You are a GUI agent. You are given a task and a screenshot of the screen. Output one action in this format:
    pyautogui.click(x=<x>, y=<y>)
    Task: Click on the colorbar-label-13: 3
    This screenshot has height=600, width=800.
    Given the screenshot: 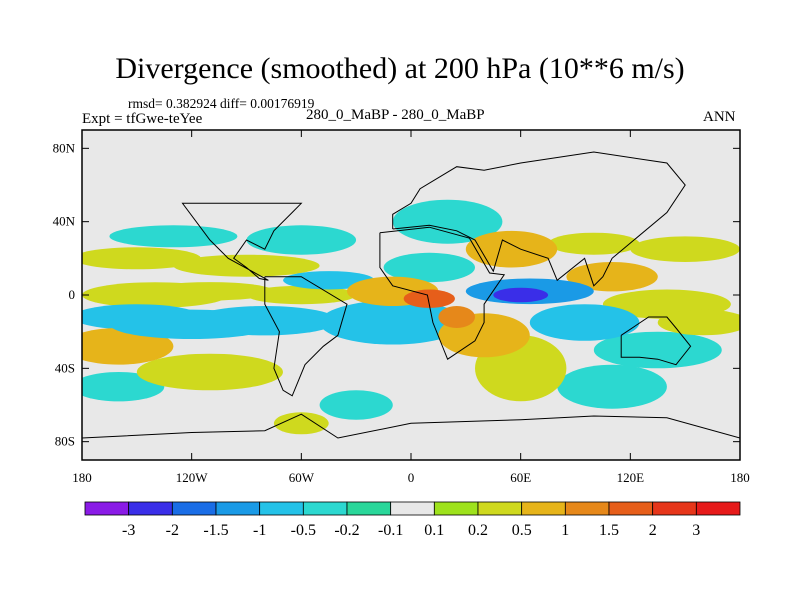 What is the action you would take?
    pyautogui.click(x=696, y=530)
    